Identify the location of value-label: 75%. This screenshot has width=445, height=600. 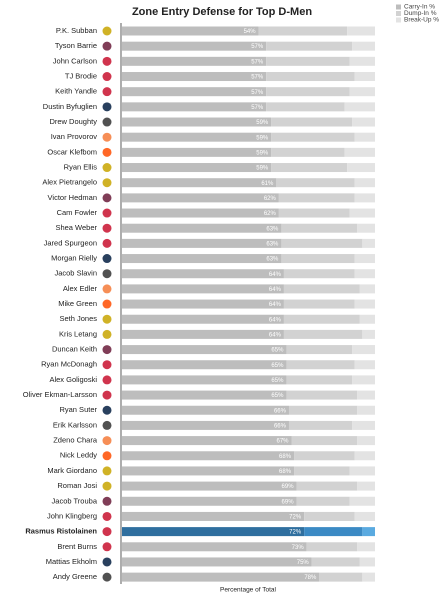
(303, 563).